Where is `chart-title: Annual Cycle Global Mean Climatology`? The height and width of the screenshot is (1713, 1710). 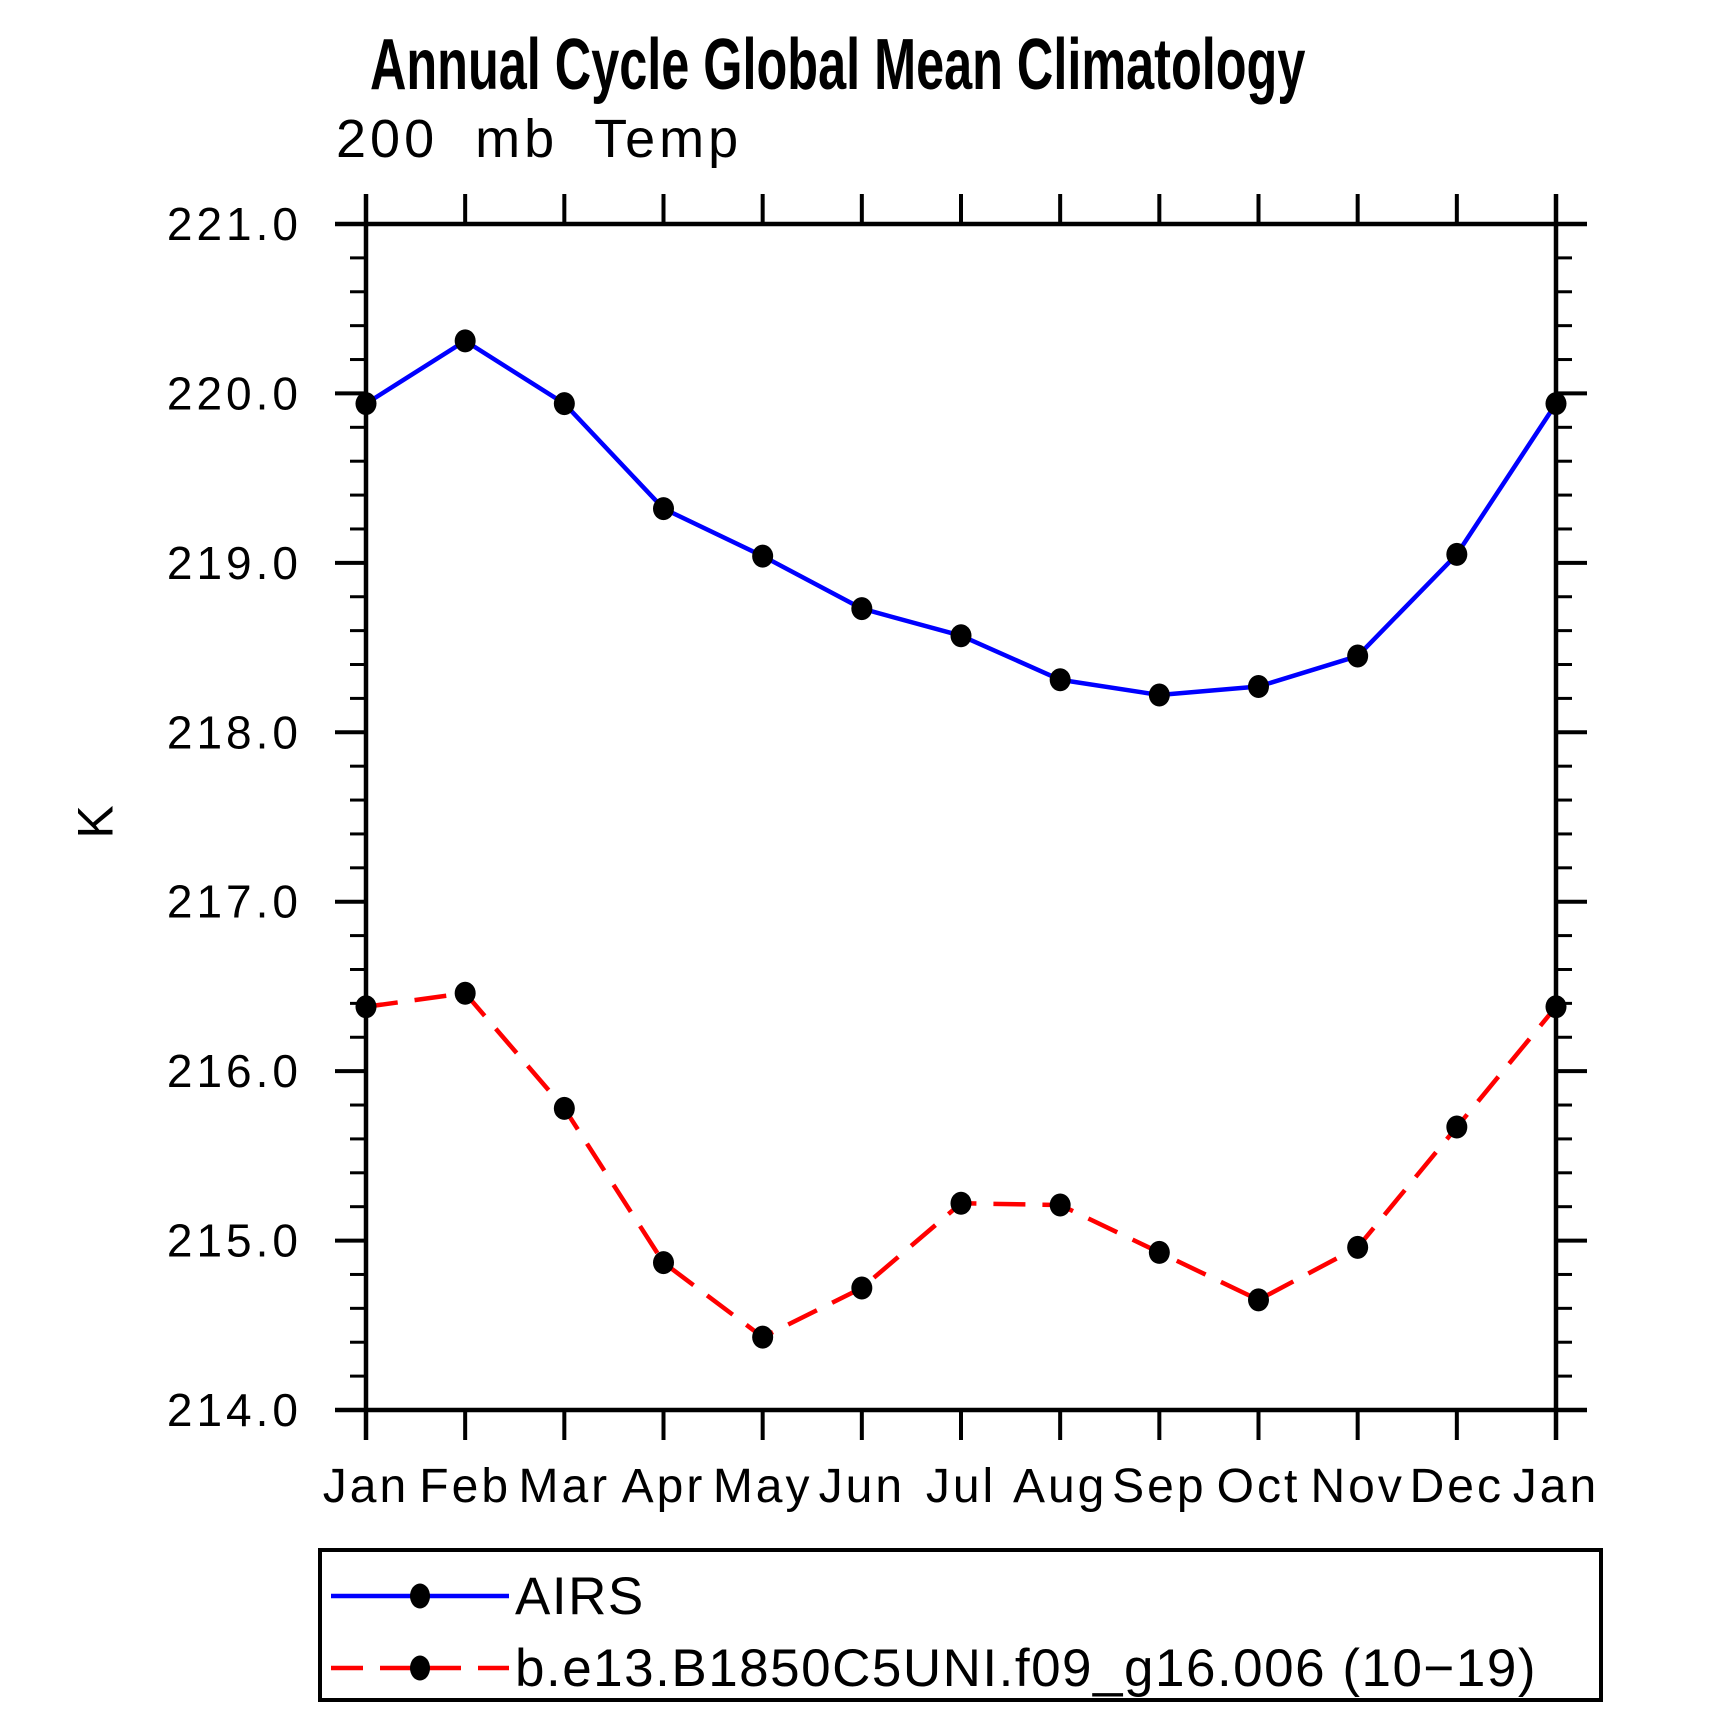
chart-title: Annual Cycle Global Mean Climatology is located at coordinates (838, 65).